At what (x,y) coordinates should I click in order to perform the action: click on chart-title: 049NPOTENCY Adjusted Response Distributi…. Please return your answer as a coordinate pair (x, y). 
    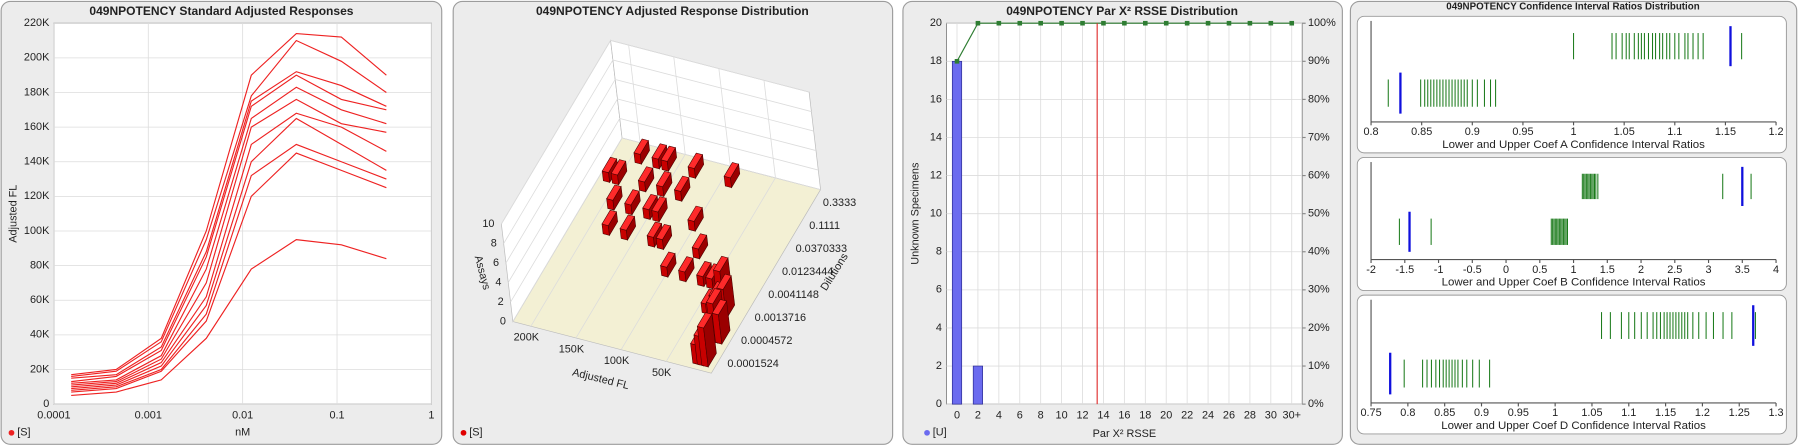
    Looking at the image, I should click on (672, 11).